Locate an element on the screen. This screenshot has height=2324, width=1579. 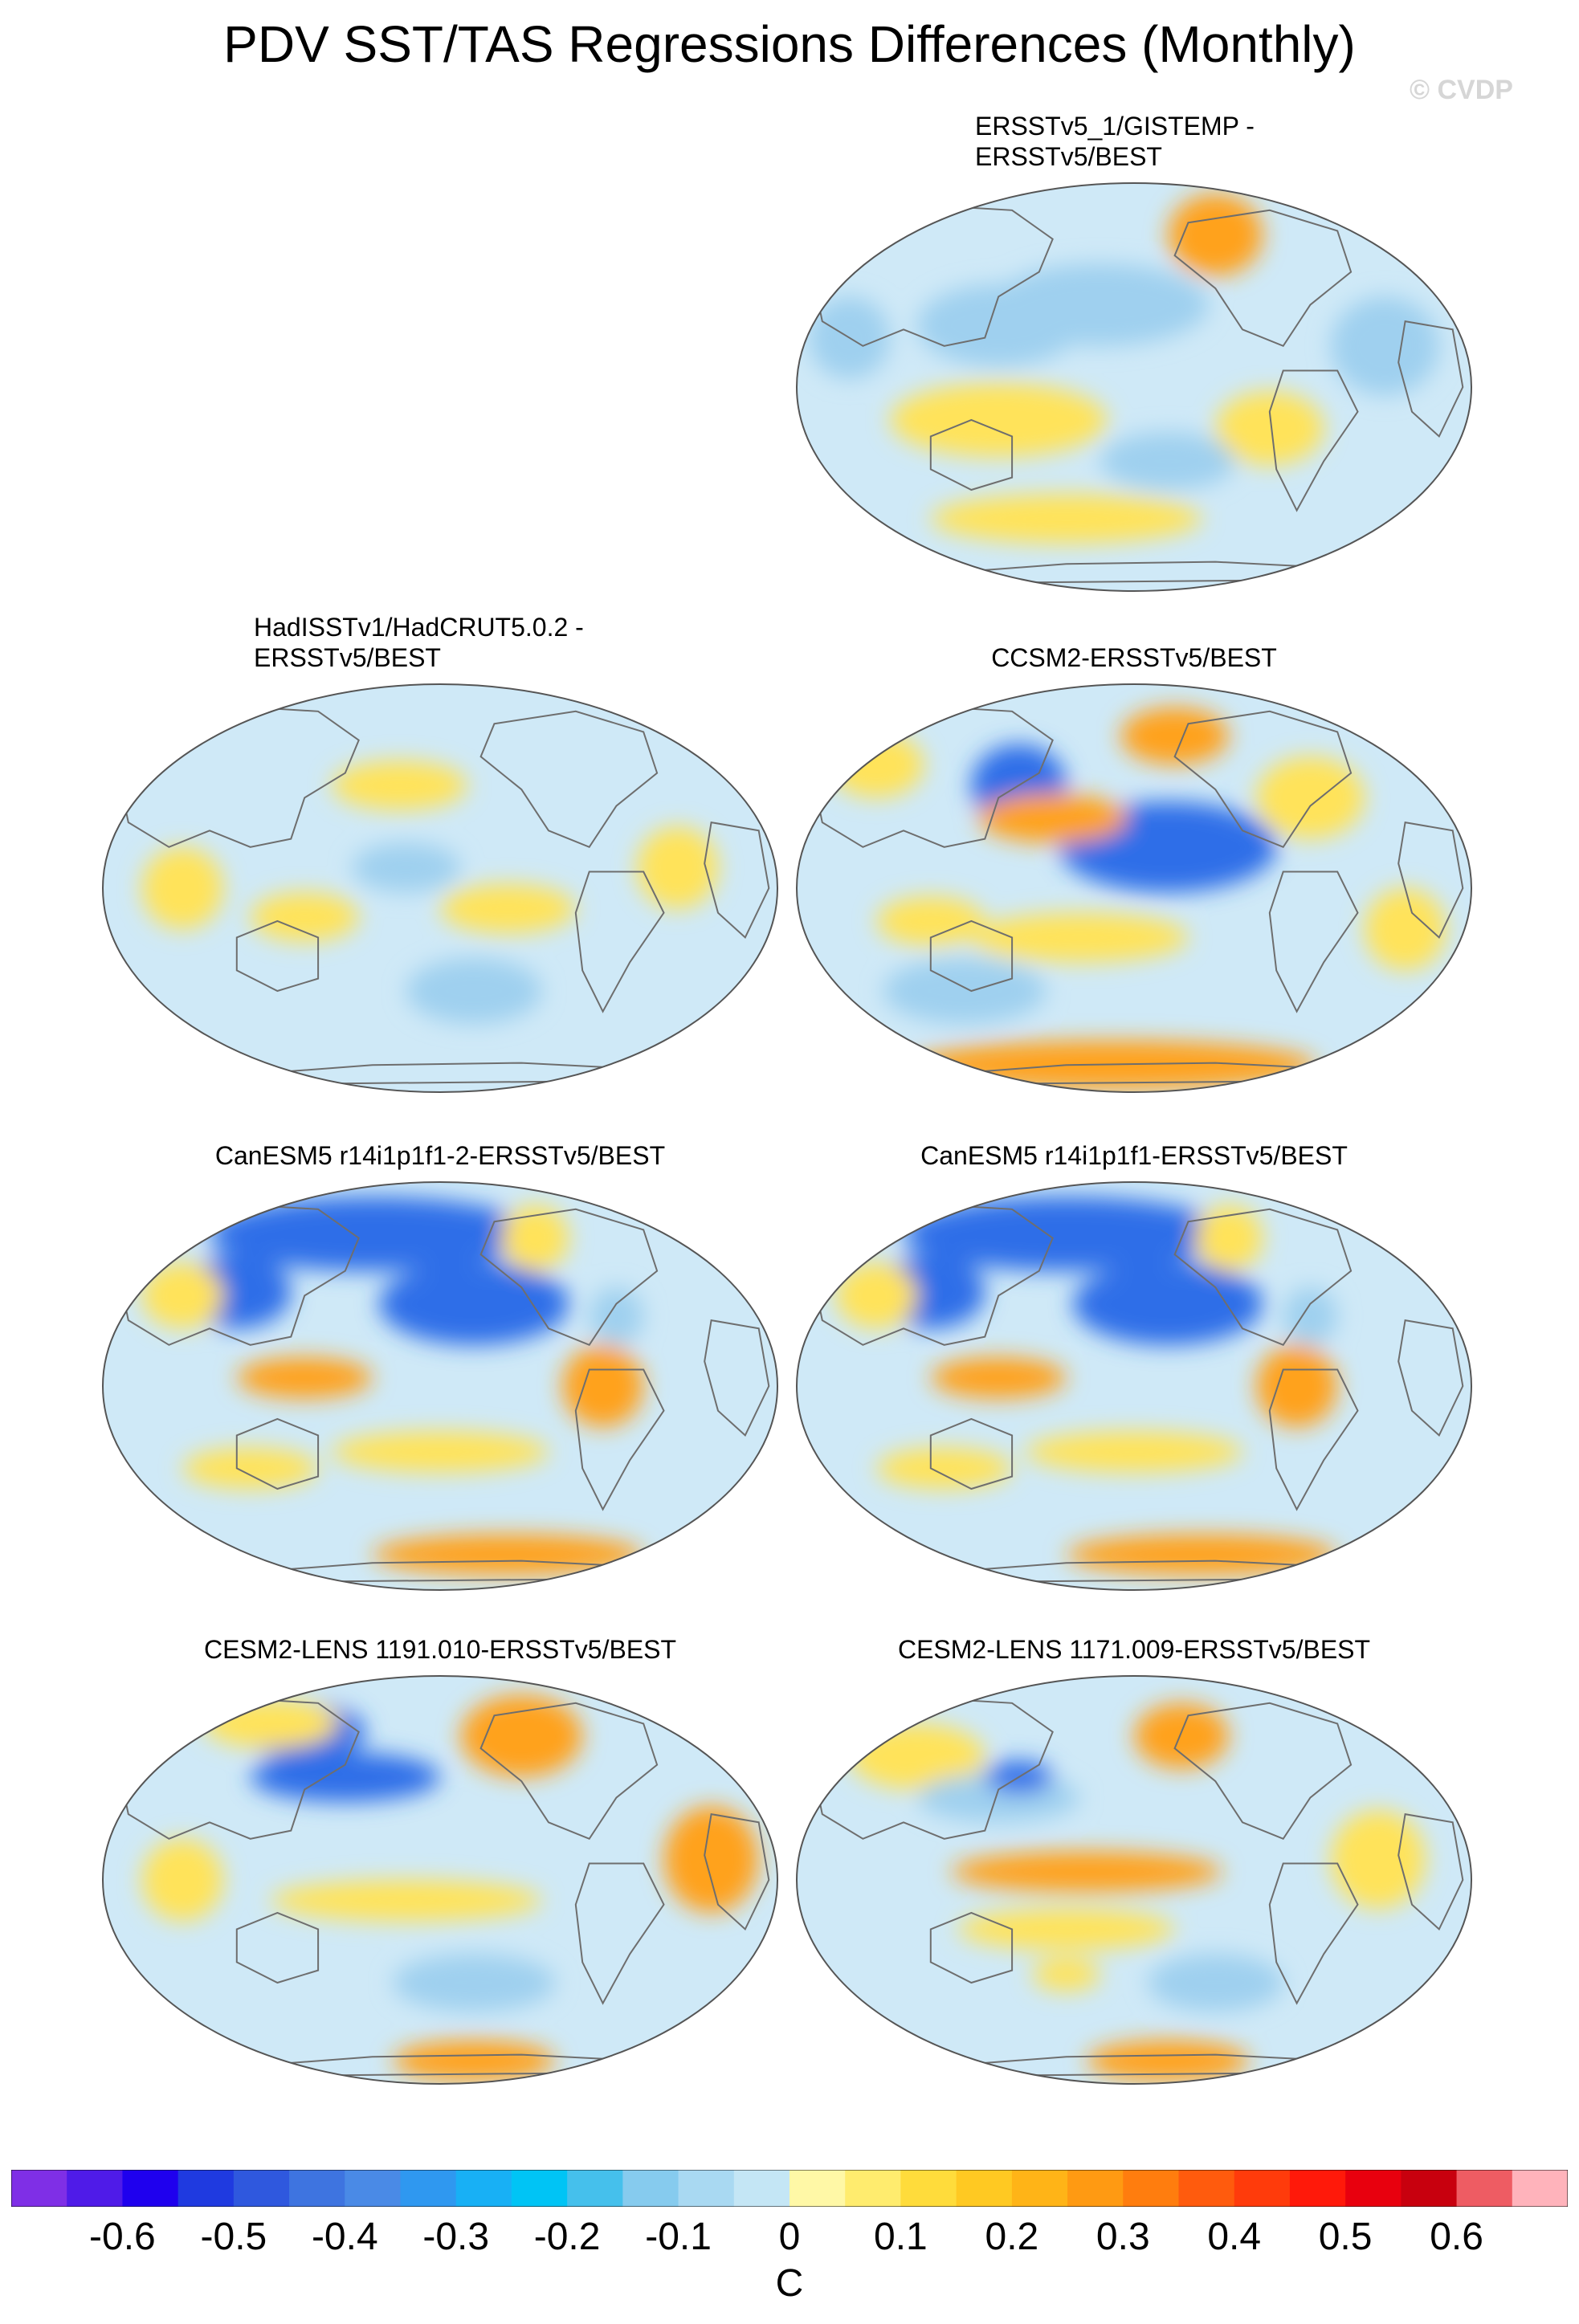
panel-title: CanESM5 r14i1p1f1-2-ERSSTv5/BEST is located at coordinates (440, 1156).